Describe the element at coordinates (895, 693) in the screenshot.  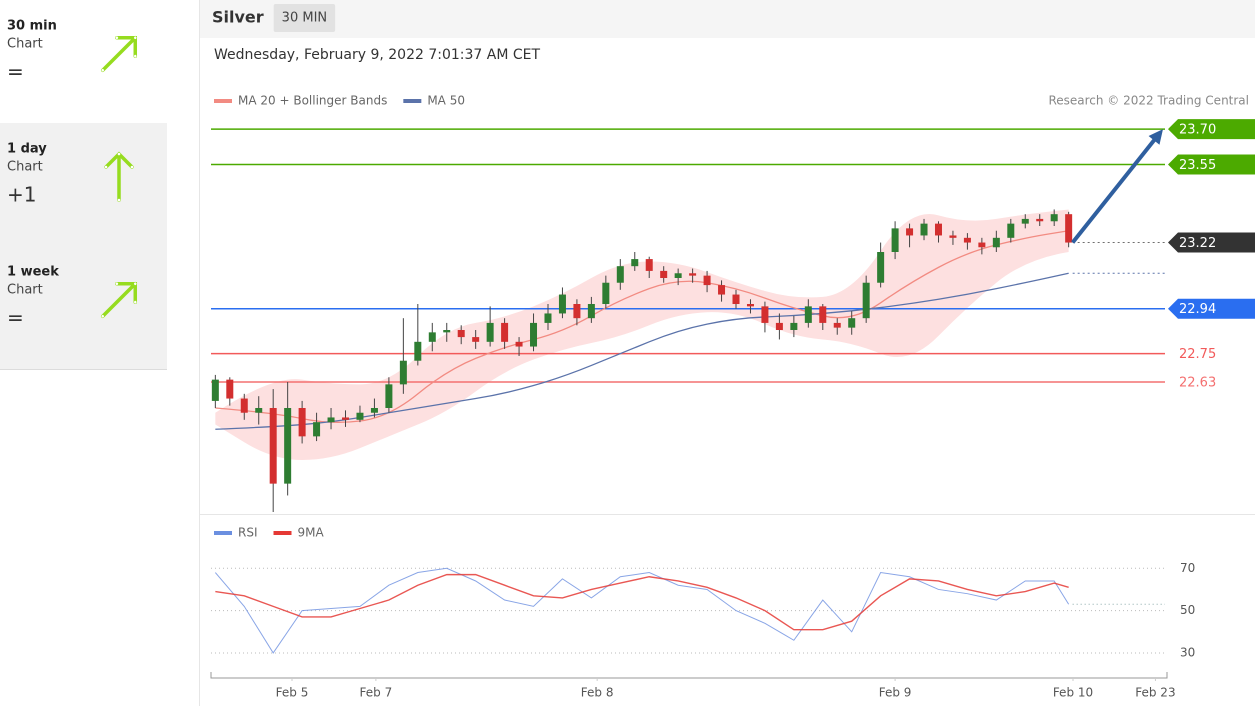
I see `x-tick-label: Feb 9` at that location.